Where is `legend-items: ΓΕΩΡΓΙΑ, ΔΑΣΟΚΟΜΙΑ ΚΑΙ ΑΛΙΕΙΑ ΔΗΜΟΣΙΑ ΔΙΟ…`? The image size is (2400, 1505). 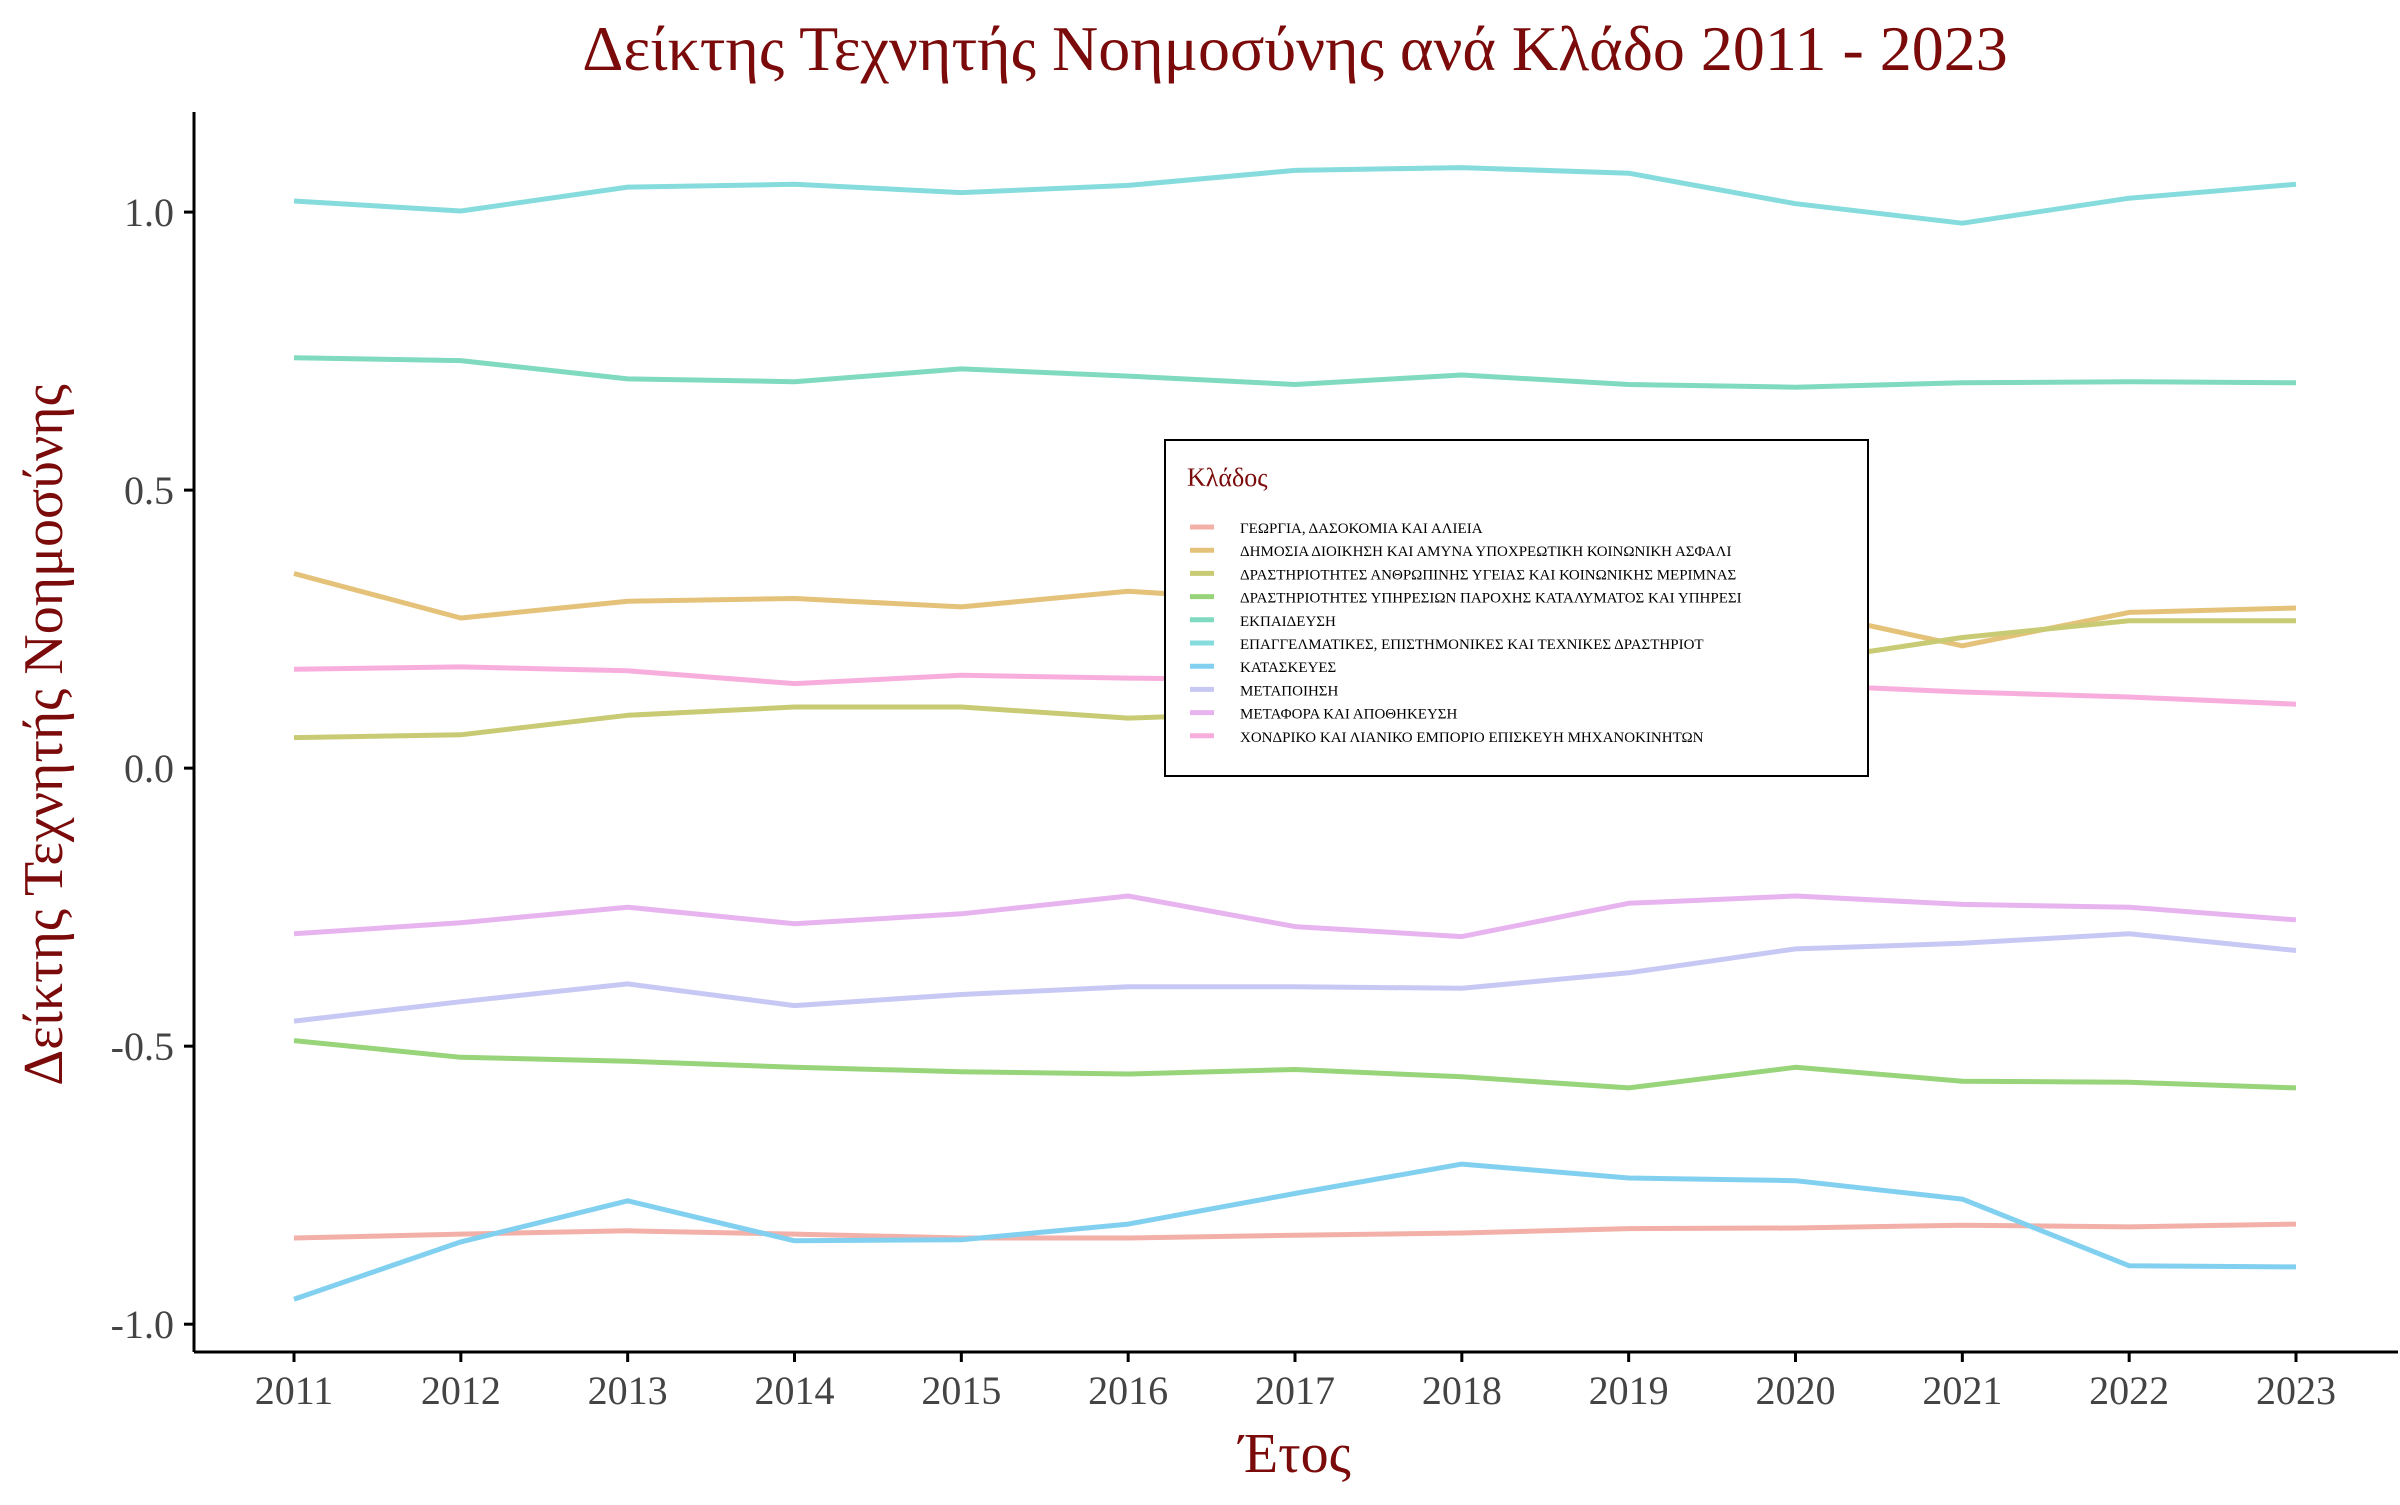 legend-items: ΓΕΩΡΓΙΑ, ΔΑΣΟΚΟΜΙΑ ΚΑΙ ΑΛΙΕΙΑ ΔΗΜΟΣΙΑ ΔΙΟ… is located at coordinates (1466, 633).